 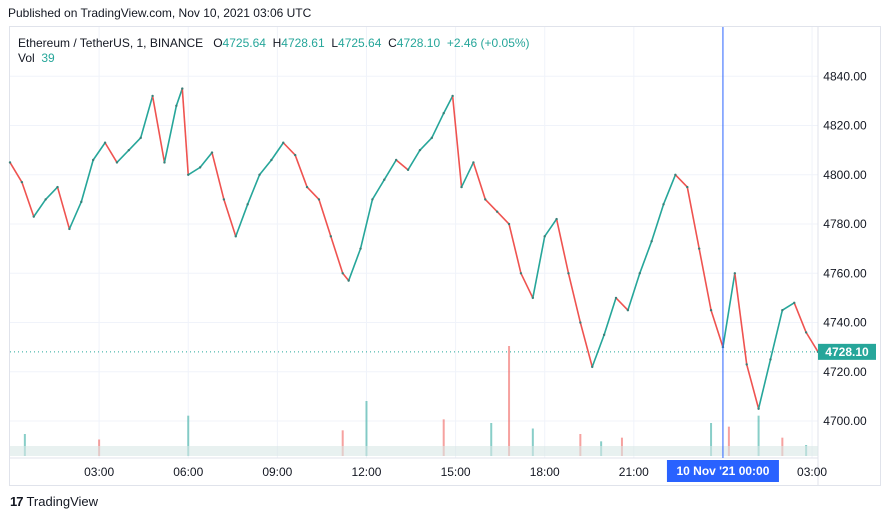 I want to click on high-label: H, so click(x=277, y=43).